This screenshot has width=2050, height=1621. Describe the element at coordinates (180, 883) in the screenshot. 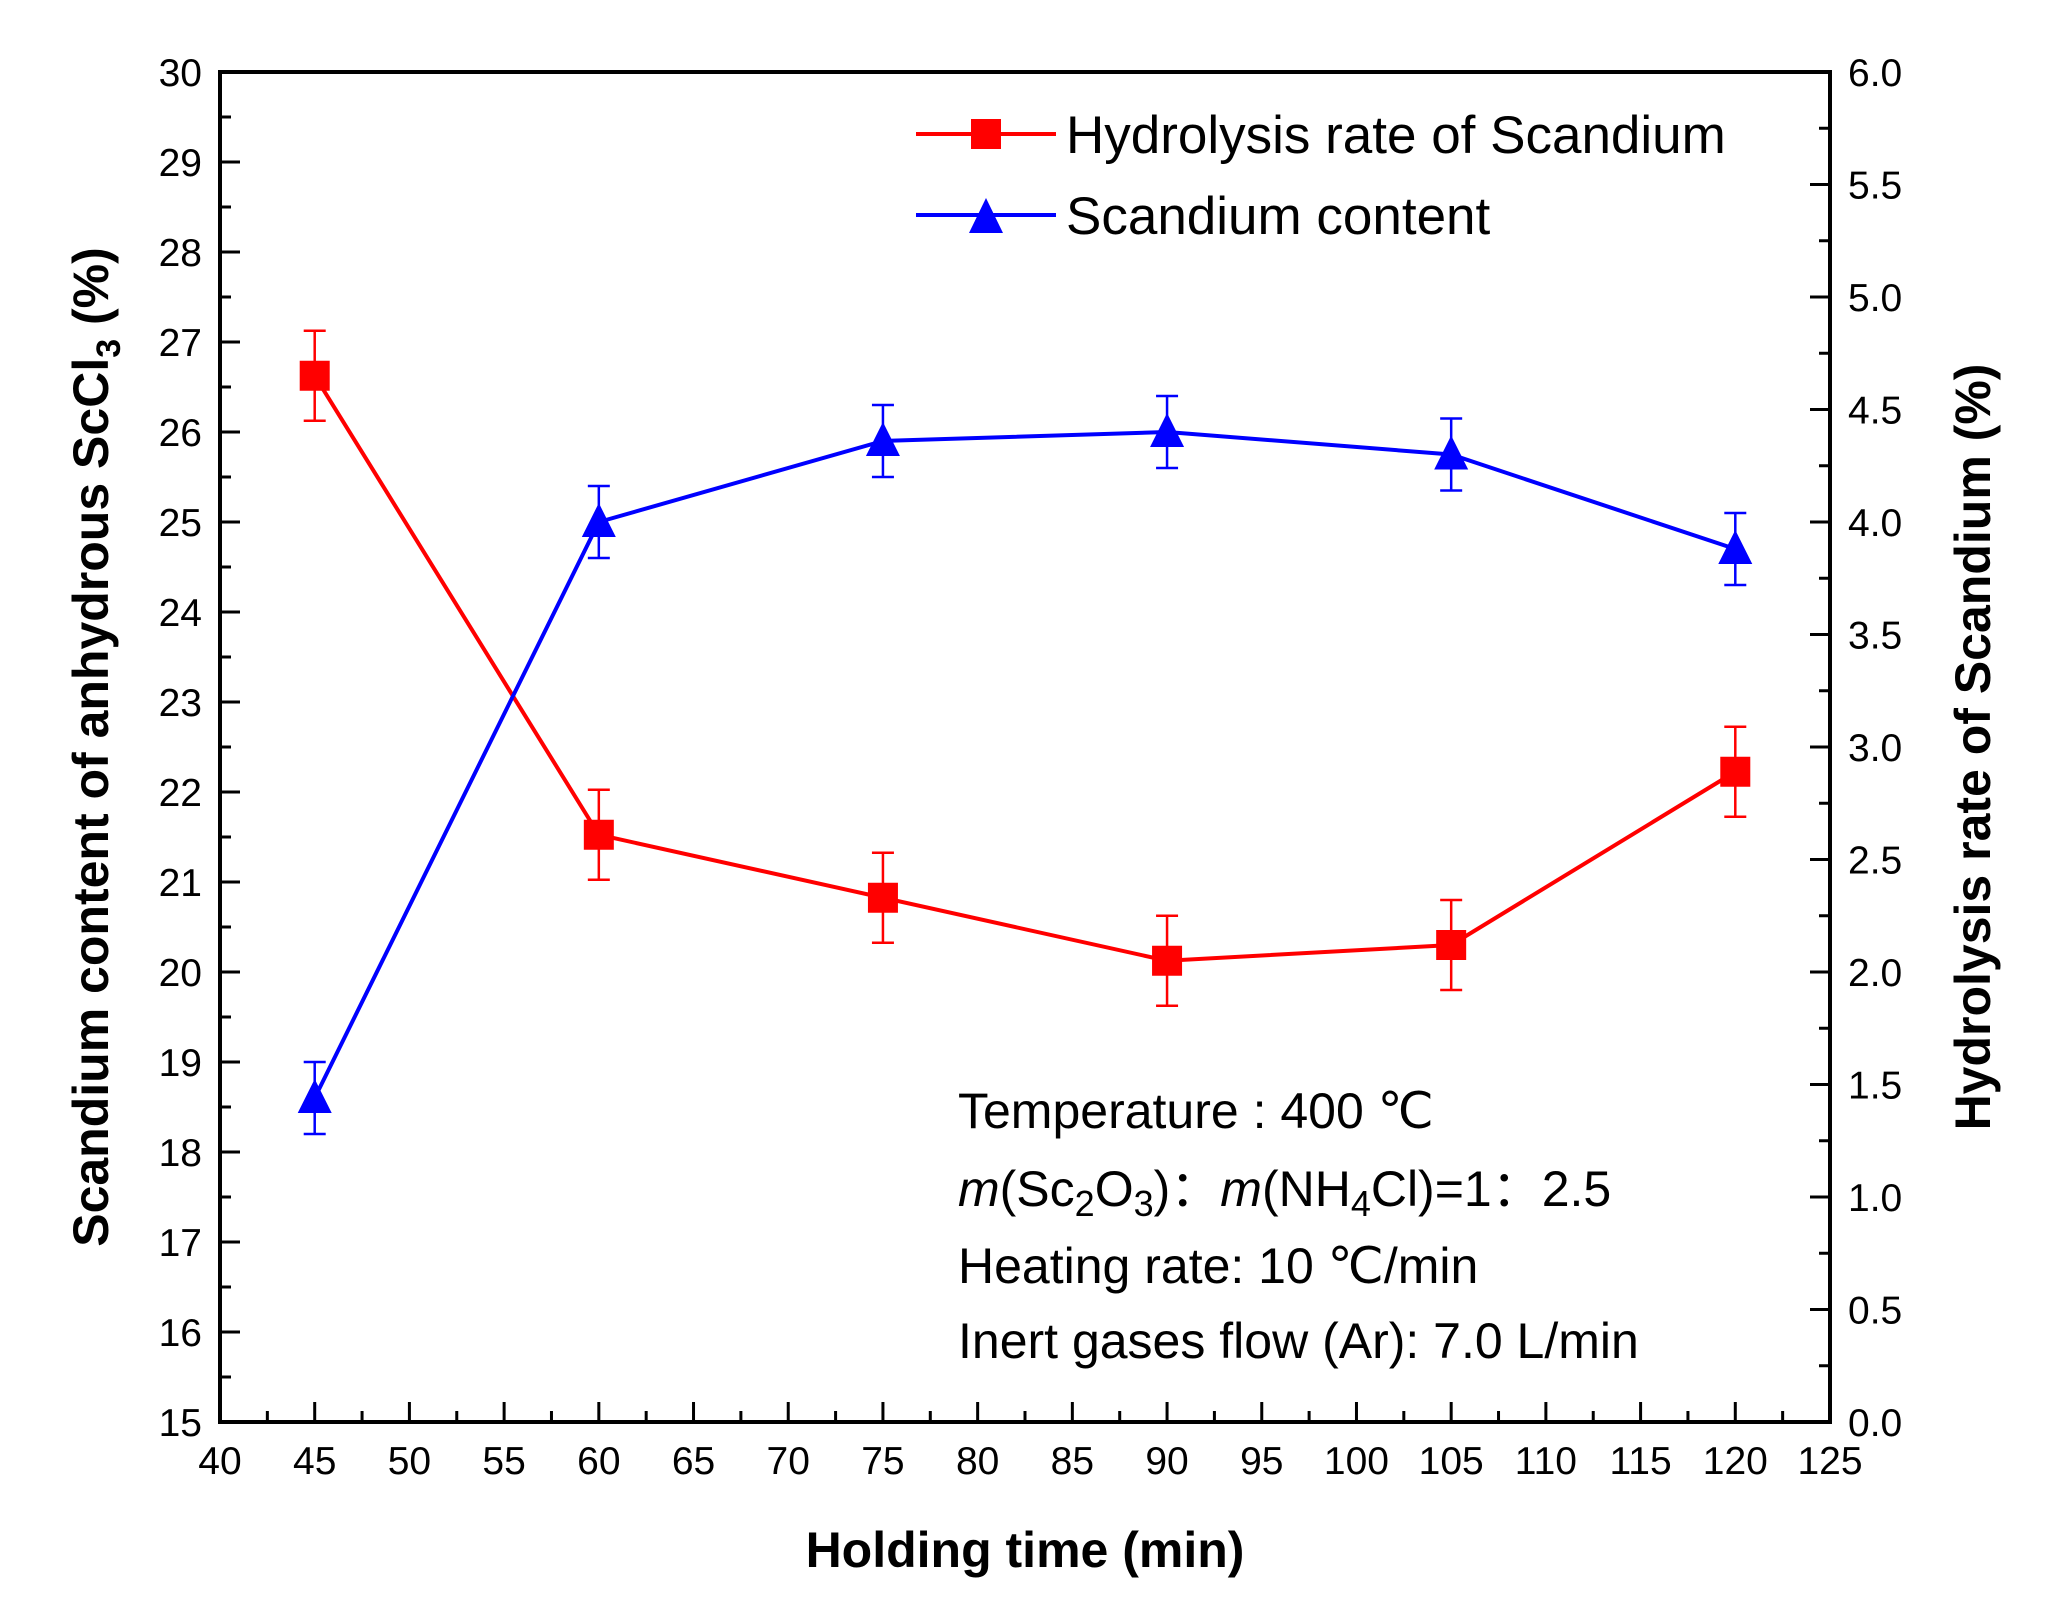

I see `y-left-tick-label: 21` at that location.